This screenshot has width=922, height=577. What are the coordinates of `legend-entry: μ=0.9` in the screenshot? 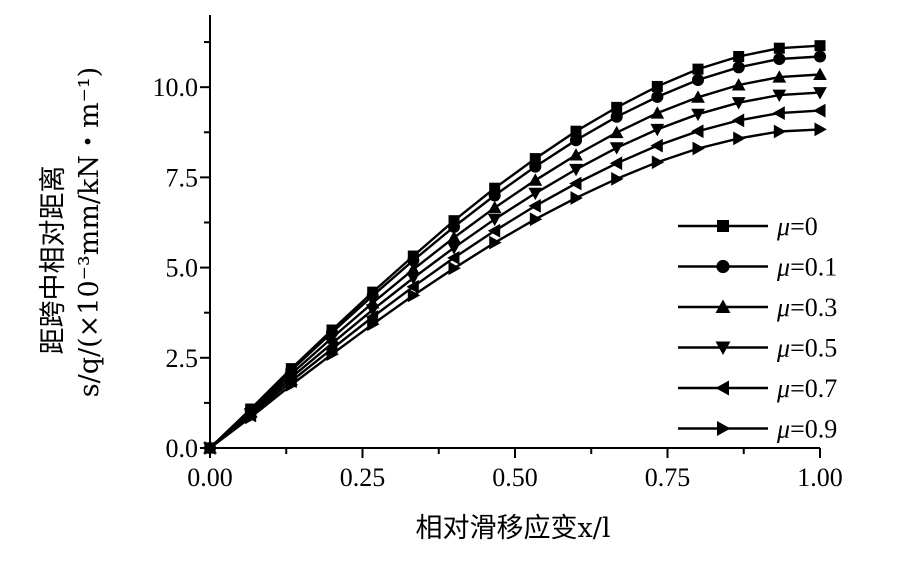 It's located at (757, 429).